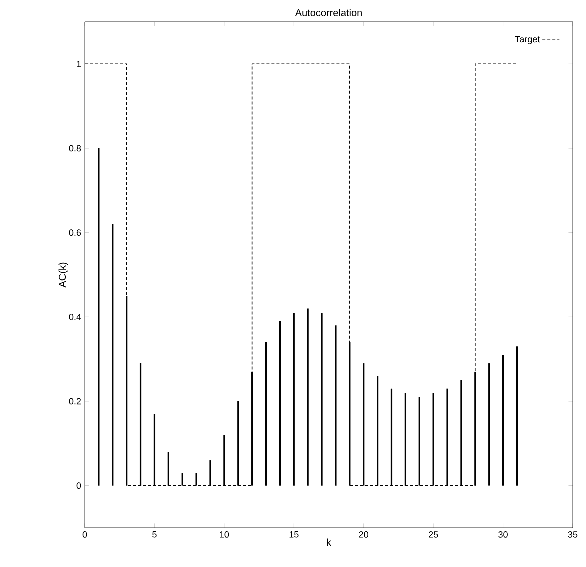 This screenshot has width=586, height=567. What do you see at coordinates (503, 535) in the screenshot?
I see `x-tick-label: 30` at bounding box center [503, 535].